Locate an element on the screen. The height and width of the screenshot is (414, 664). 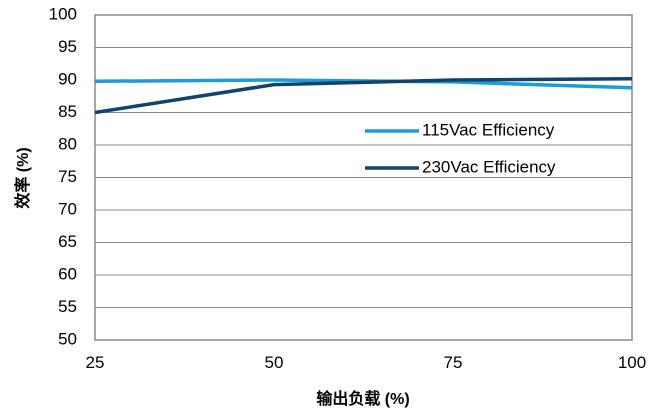
x-tick-label: 50 is located at coordinates (274, 362).